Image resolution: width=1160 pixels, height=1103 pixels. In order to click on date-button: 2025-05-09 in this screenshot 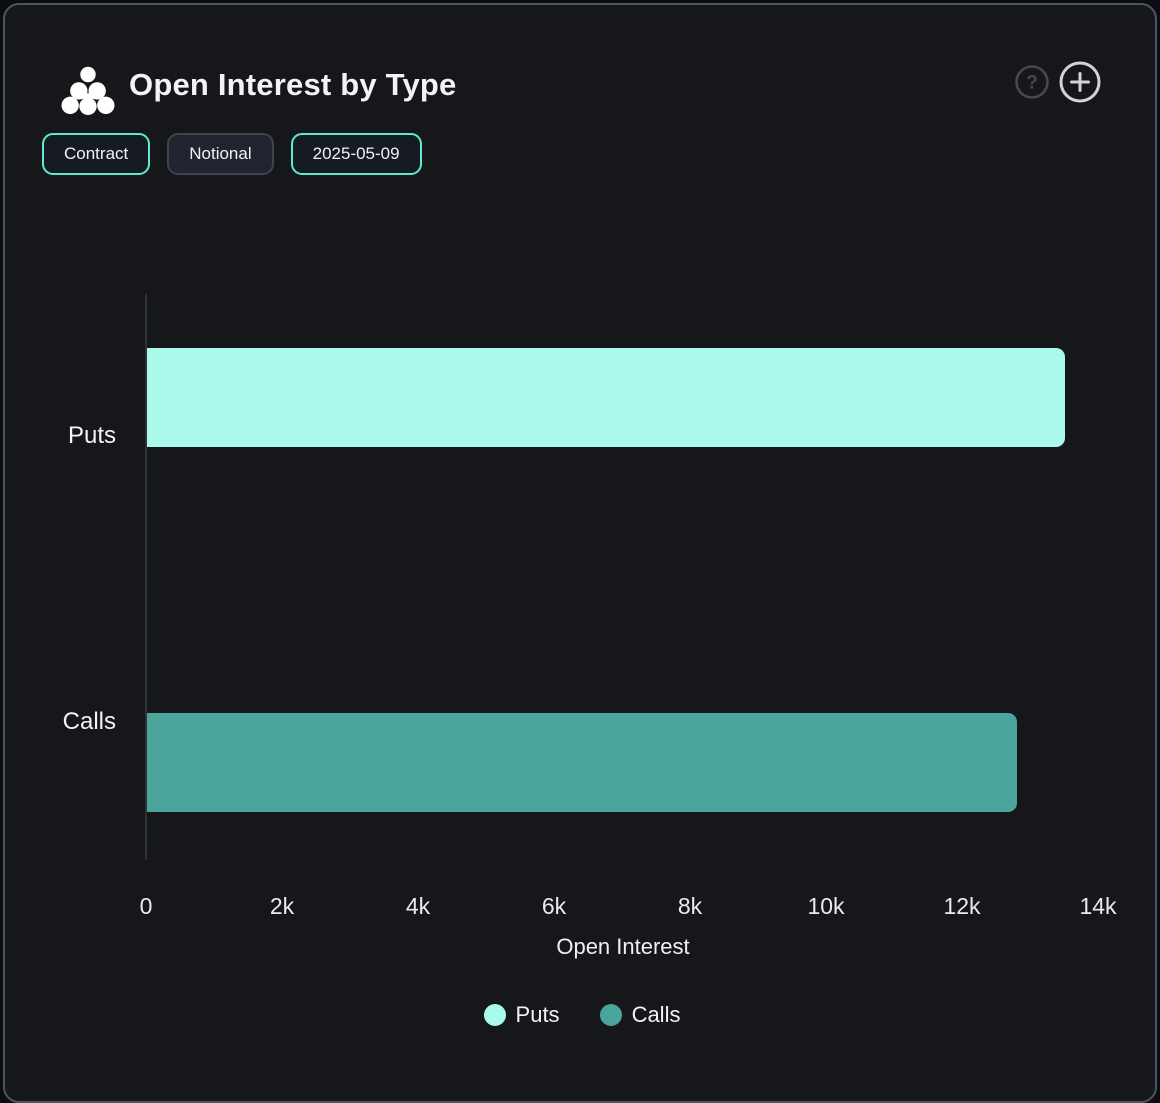, I will do `click(356, 154)`.